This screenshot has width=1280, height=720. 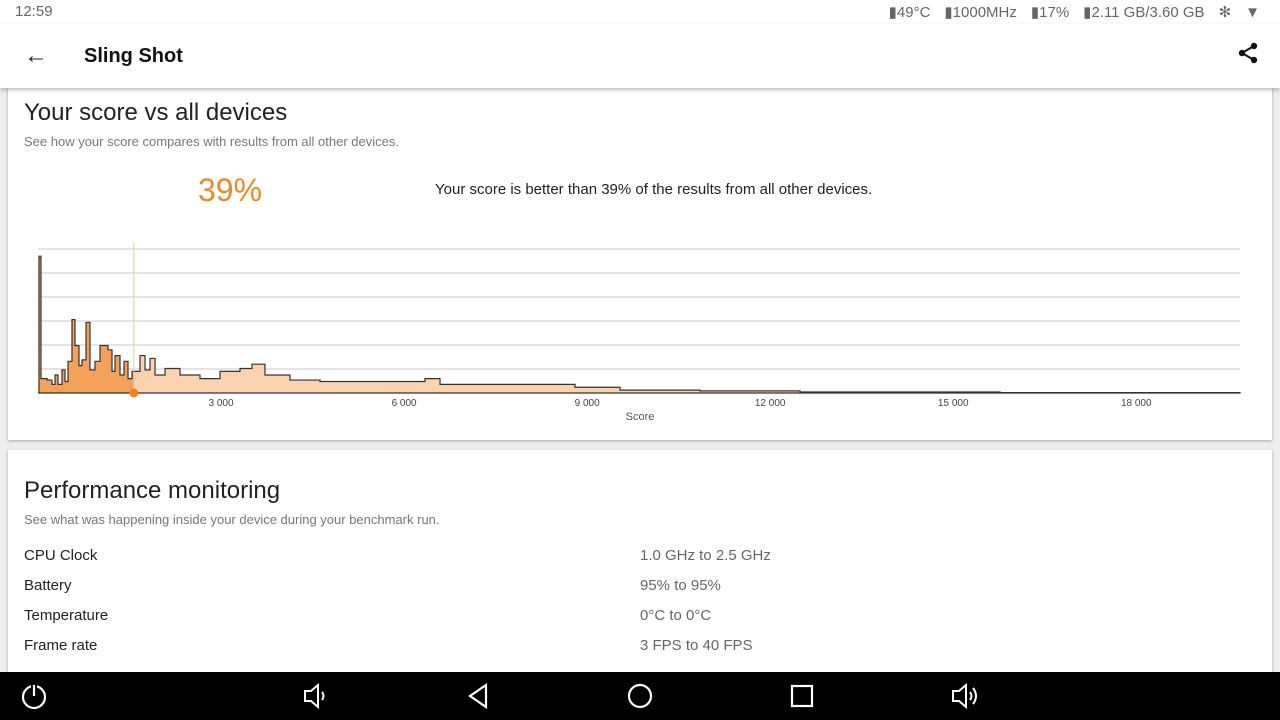 I want to click on bluetooth-icon: ✻, so click(x=1225, y=12).